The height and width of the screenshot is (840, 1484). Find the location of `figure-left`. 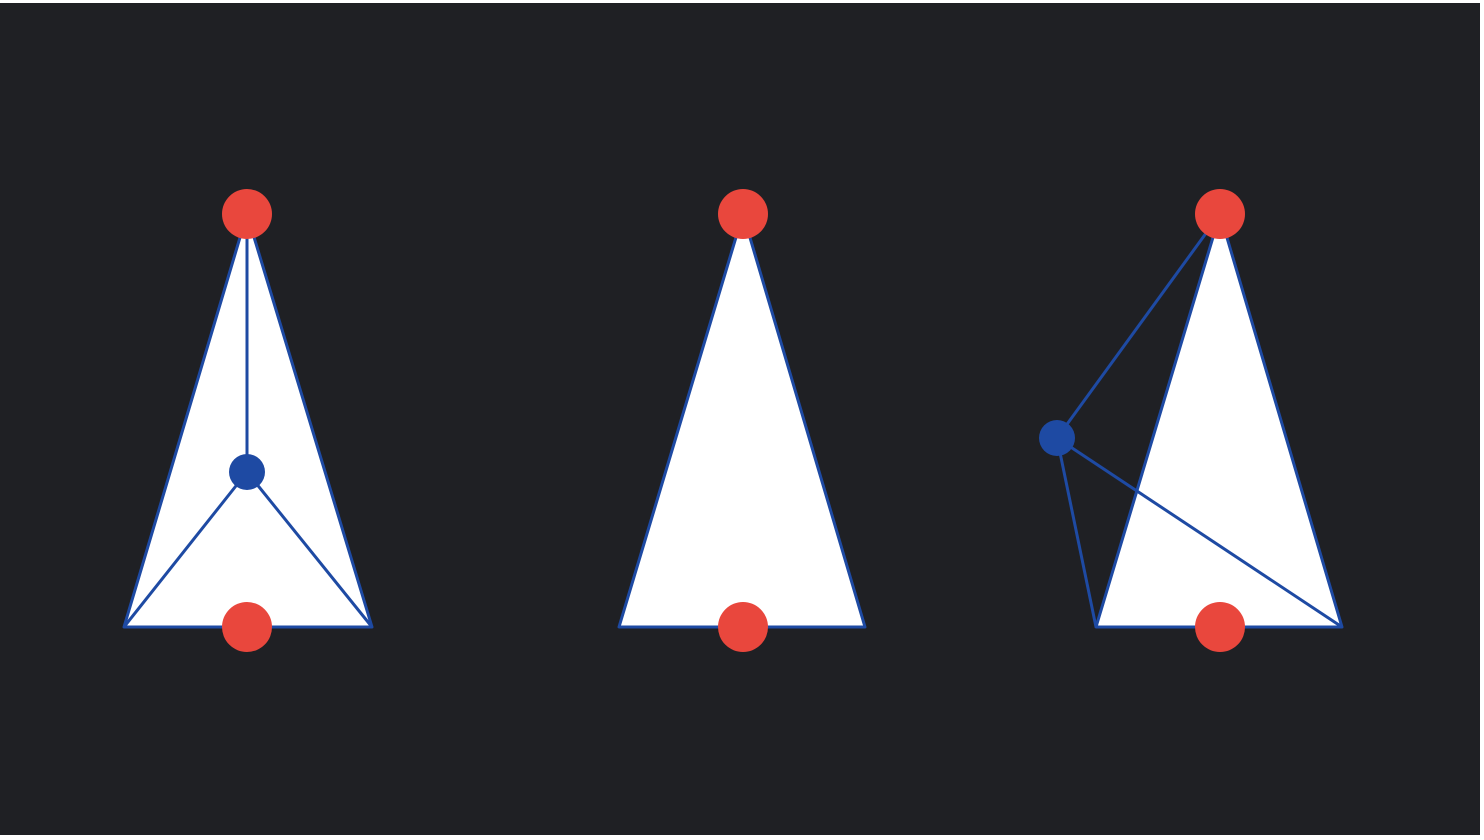

figure-left is located at coordinates (248, 420).